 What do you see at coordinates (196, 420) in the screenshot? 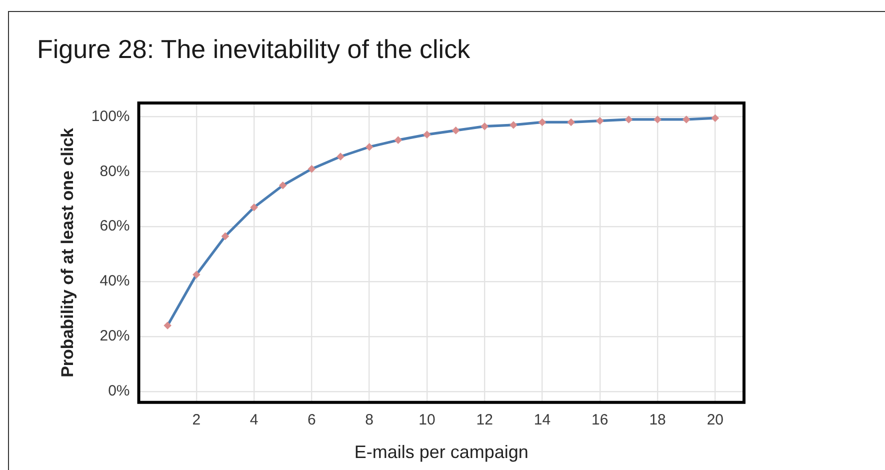
I see `x-tick-label: 2` at bounding box center [196, 420].